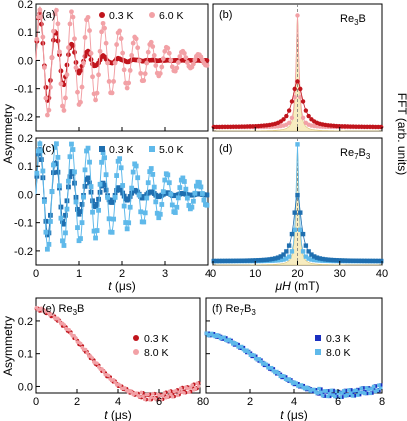 Image resolution: width=407 pixels, height=421 pixels. I want to click on y-tick-label: 0.1, so click(25, 167).